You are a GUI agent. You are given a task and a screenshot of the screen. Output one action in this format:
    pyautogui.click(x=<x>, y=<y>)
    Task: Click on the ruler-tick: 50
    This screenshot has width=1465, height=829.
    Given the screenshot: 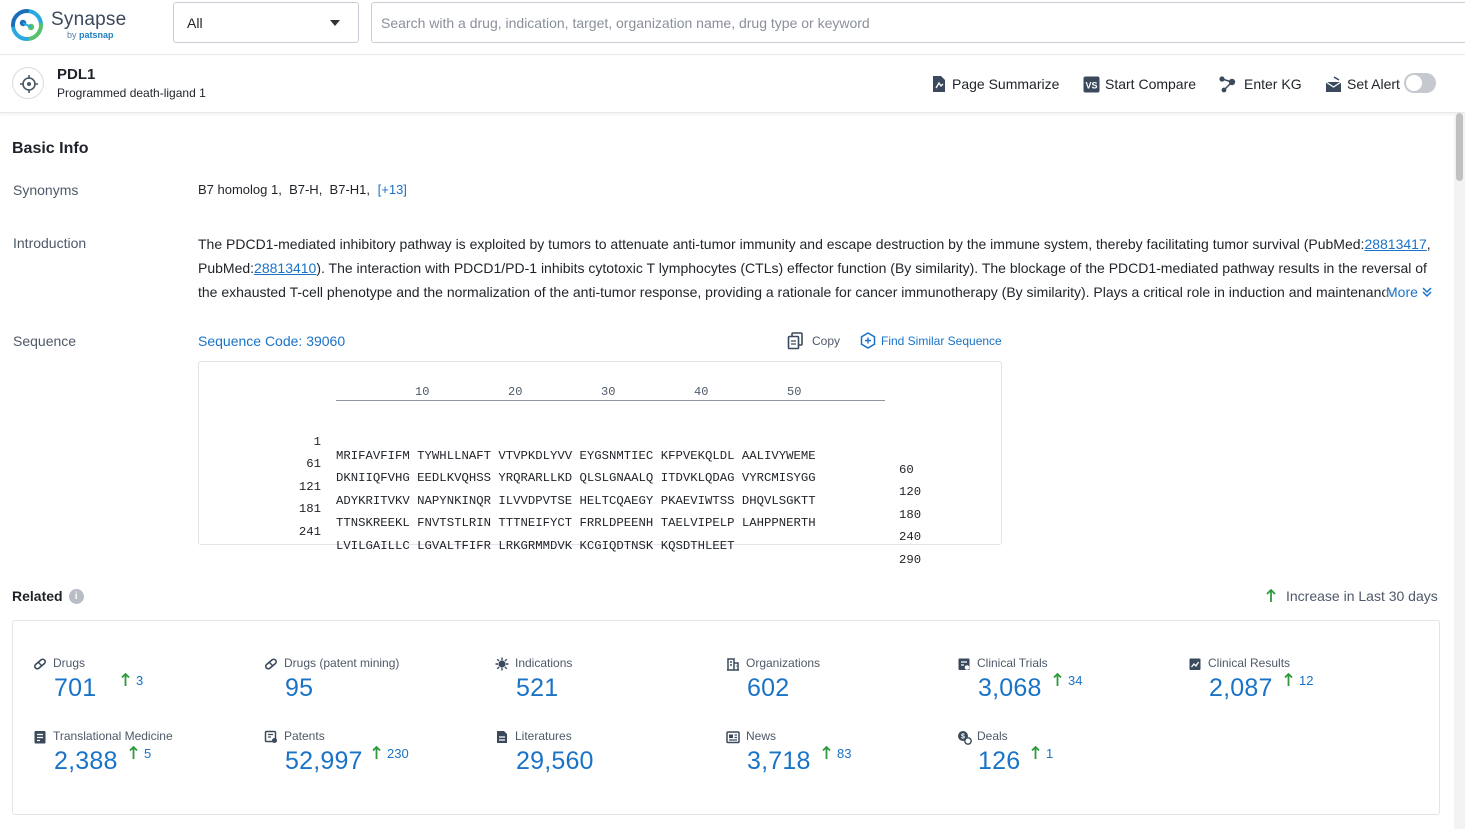 What is the action you would take?
    pyautogui.click(x=794, y=392)
    